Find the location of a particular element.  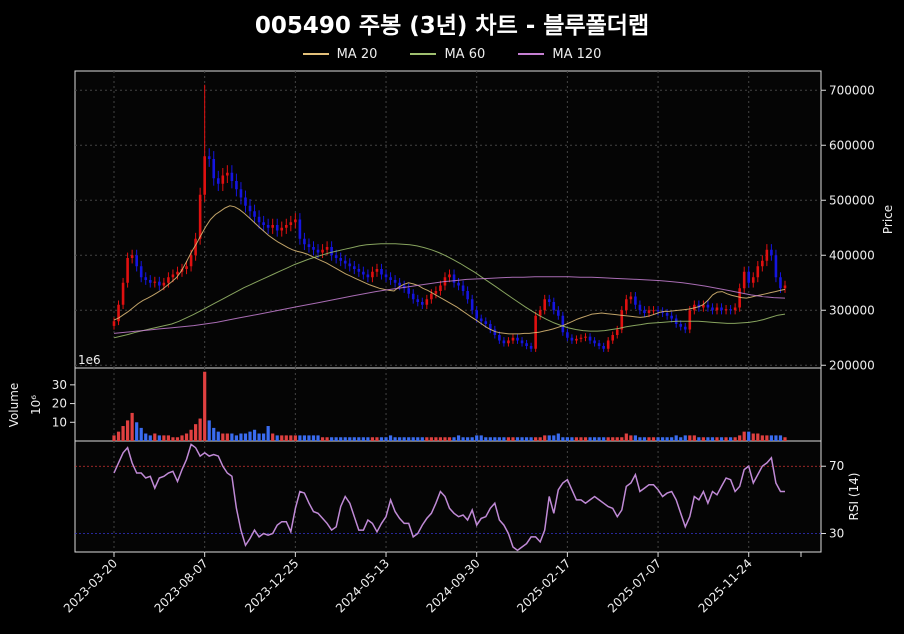

legend-swatch-ma120 is located at coordinates (531, 54).